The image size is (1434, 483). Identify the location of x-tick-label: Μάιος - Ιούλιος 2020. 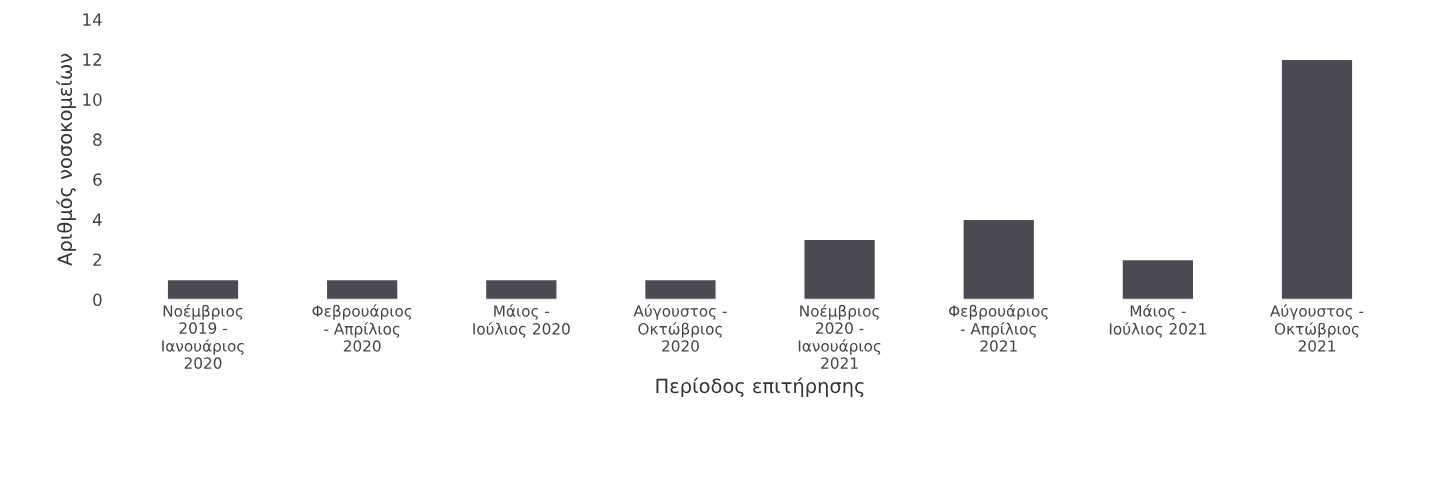
(521, 321).